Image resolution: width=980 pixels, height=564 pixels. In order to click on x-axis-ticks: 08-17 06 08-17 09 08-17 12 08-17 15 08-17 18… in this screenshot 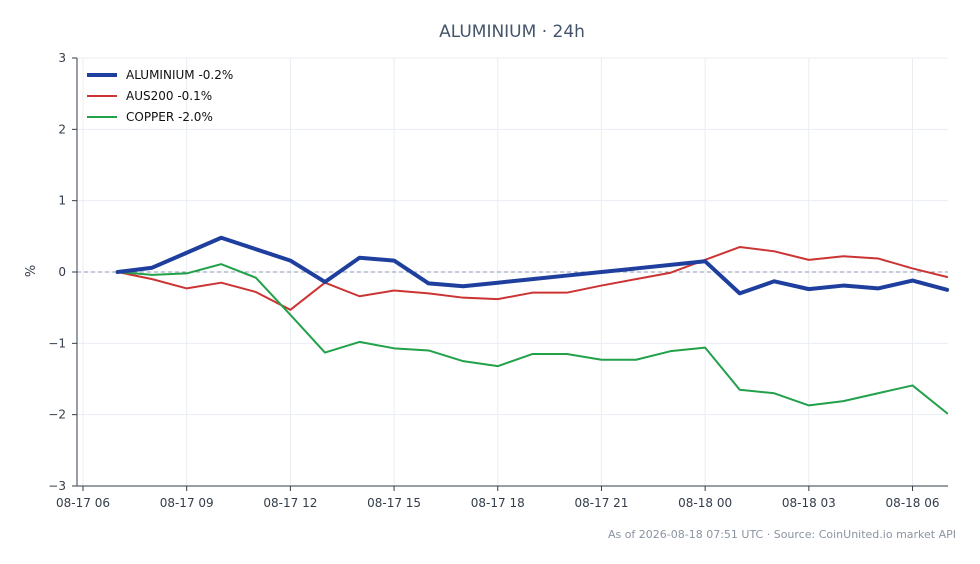, I will do `click(498, 498)`.